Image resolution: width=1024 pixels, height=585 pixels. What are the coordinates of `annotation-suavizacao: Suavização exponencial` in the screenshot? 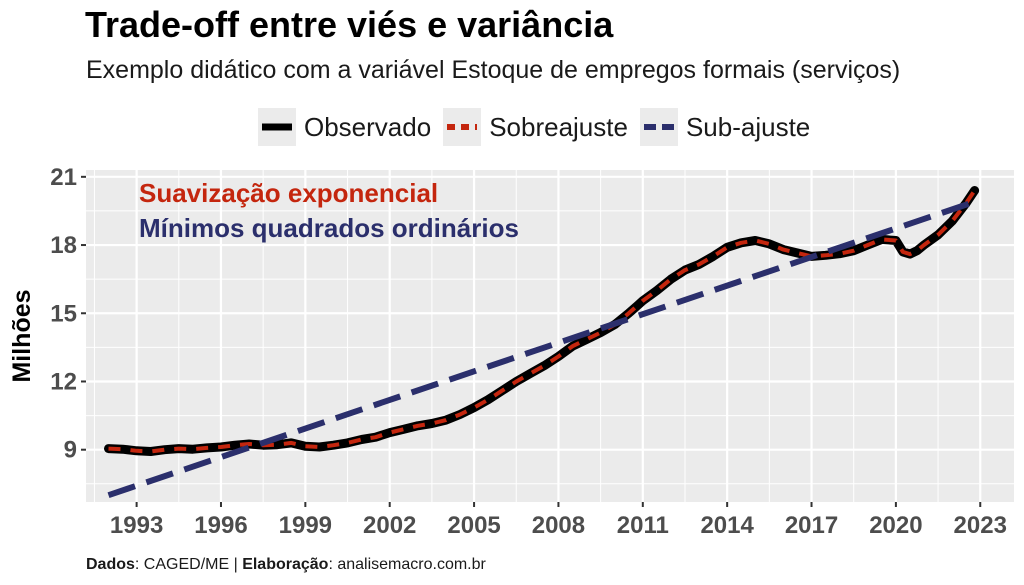 It's located at (288, 193).